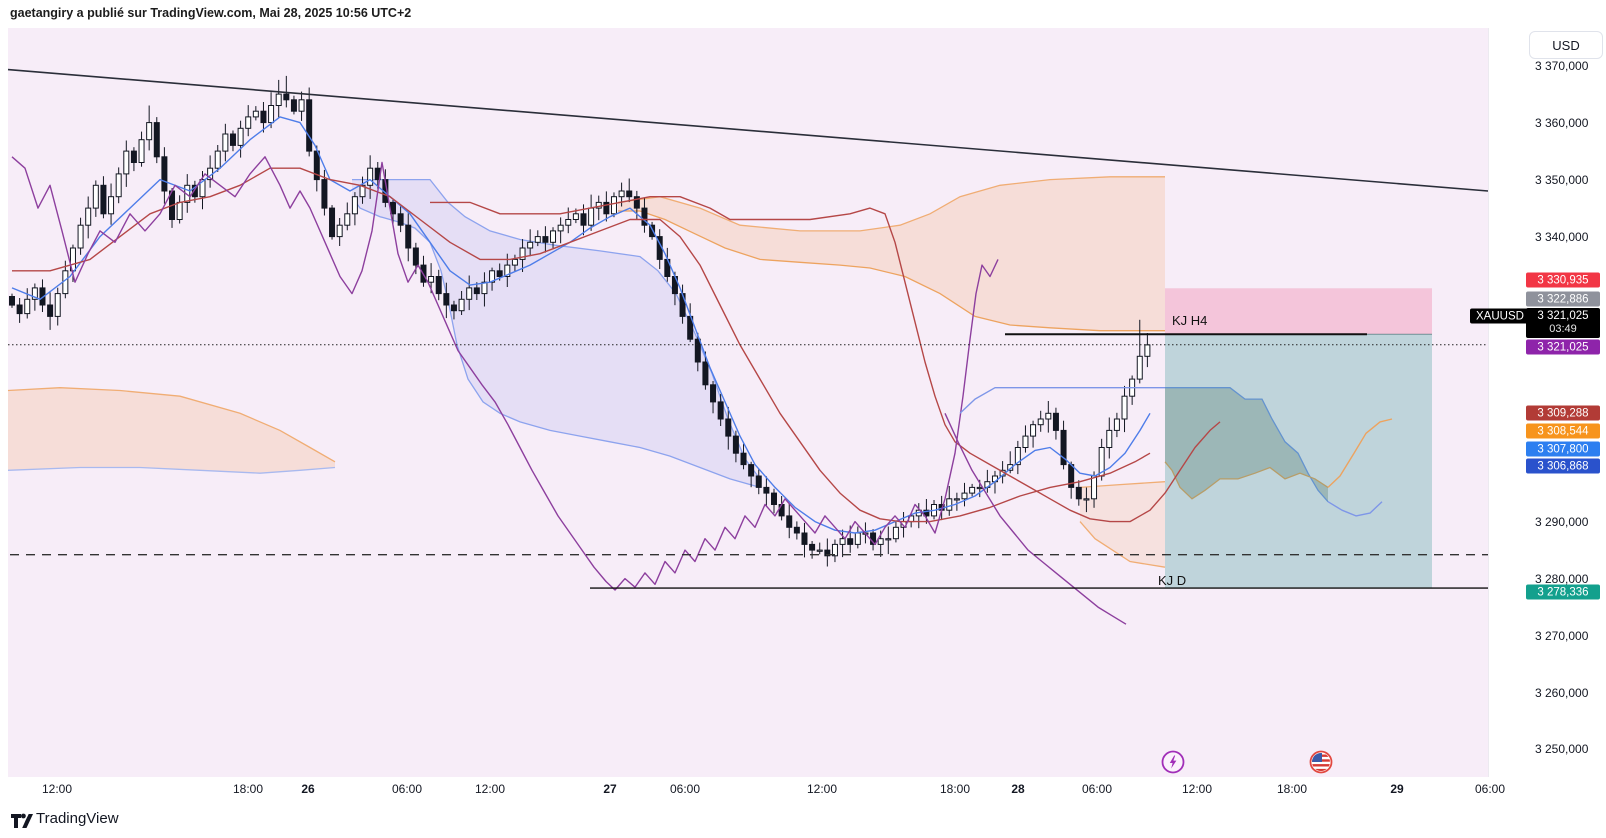  I want to click on last-price: 3 321,025 03:49, so click(1563, 323).